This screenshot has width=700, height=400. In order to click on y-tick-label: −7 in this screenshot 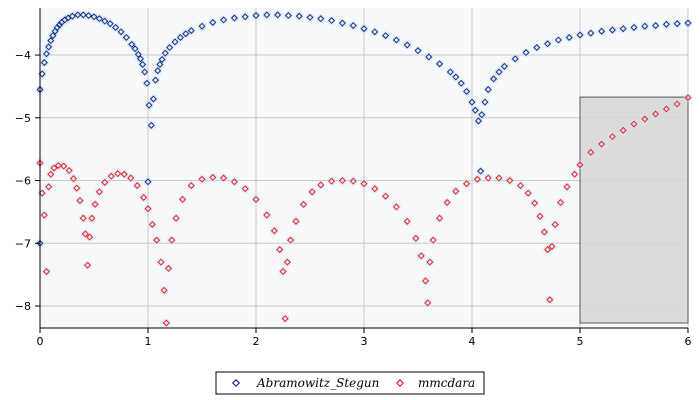, I will do `click(23, 243)`.